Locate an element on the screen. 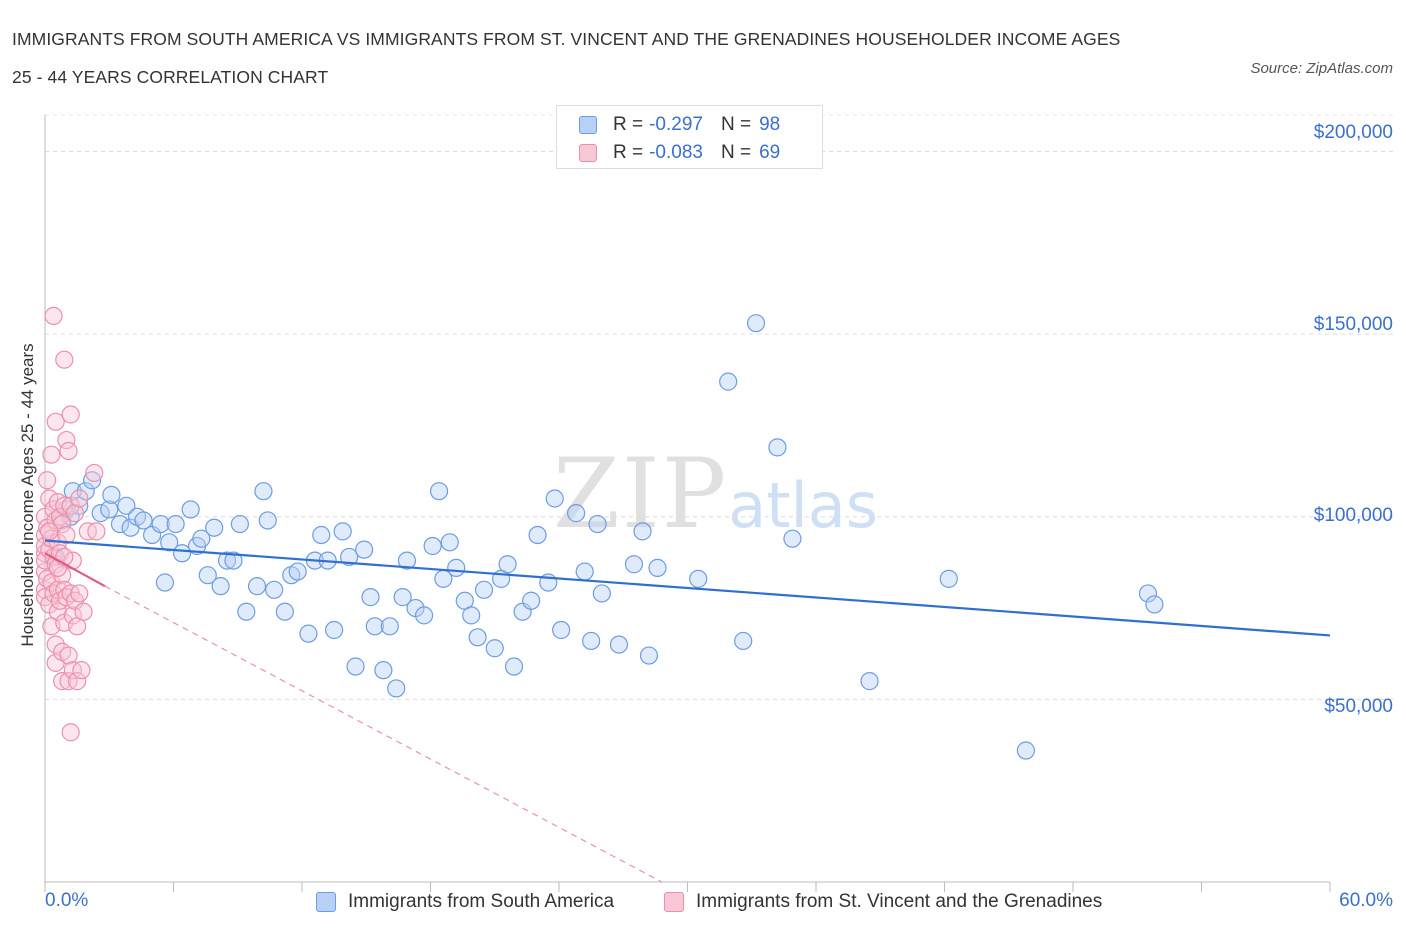  x-tick-label-max: 60.0% is located at coordinates (1366, 900).